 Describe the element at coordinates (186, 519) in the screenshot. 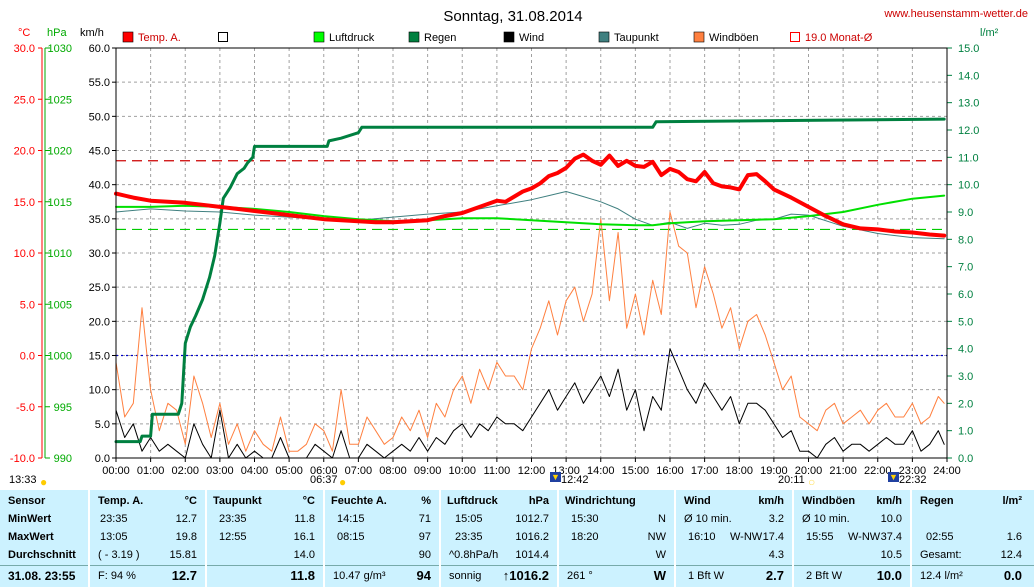

I see `temp-min-value: 12.7` at that location.